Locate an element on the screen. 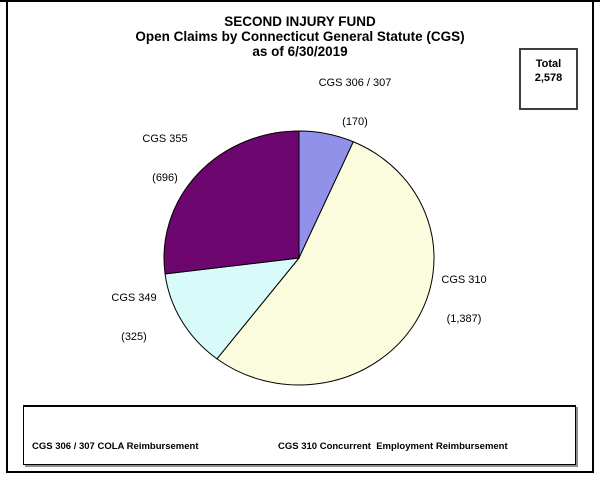  slice-label-cgs-349: CGS 349 (325) is located at coordinates (133, 318).